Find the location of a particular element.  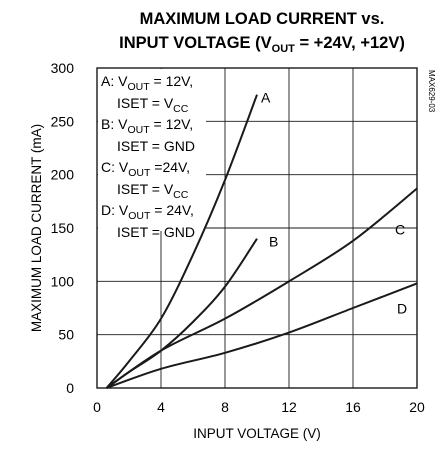

legend-entry: D: VOUT = 24V, is located at coordinates (147, 212).